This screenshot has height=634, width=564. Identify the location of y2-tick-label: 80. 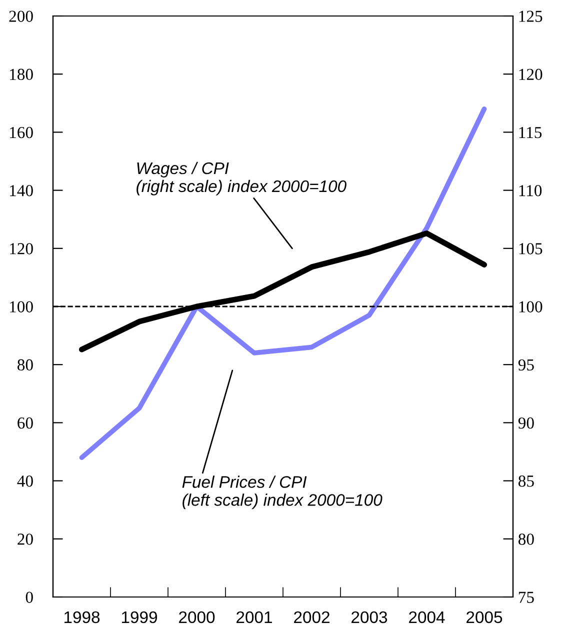
(526, 539).